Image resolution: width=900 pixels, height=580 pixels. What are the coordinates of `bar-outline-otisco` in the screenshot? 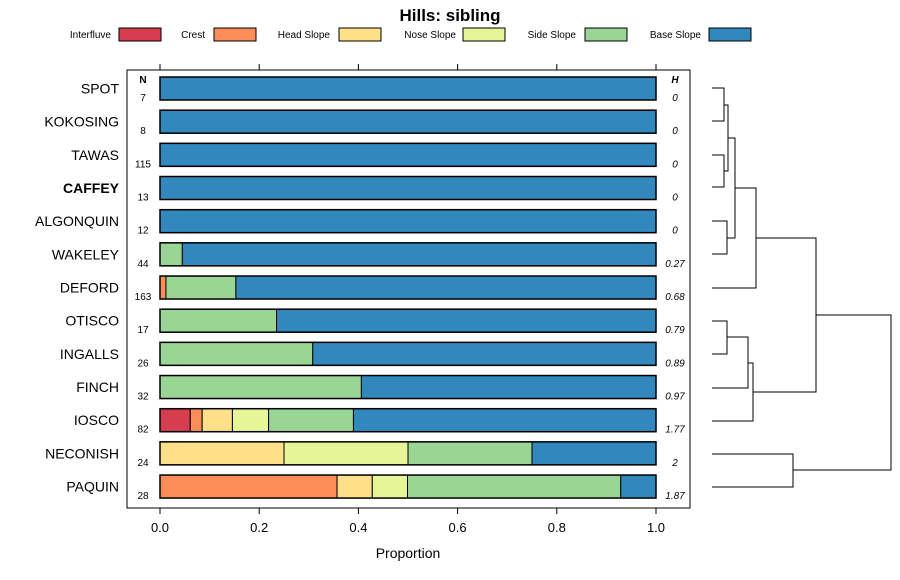 It's located at (408, 320).